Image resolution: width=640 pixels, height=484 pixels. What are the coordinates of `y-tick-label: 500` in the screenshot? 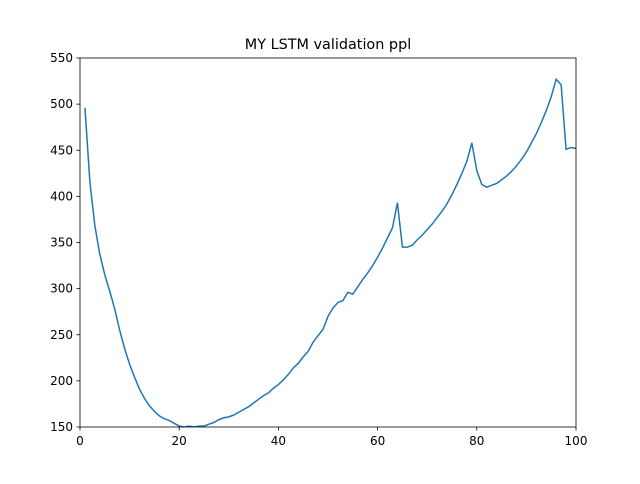 It's located at (61, 104).